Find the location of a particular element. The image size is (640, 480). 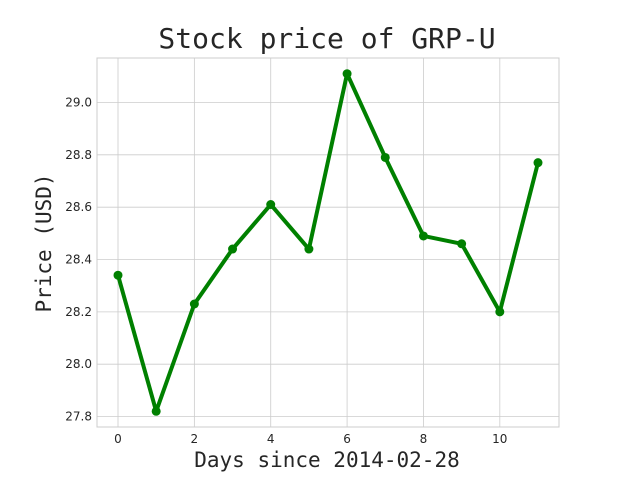

y-axis-label: Price (USD) is located at coordinates (44, 242).